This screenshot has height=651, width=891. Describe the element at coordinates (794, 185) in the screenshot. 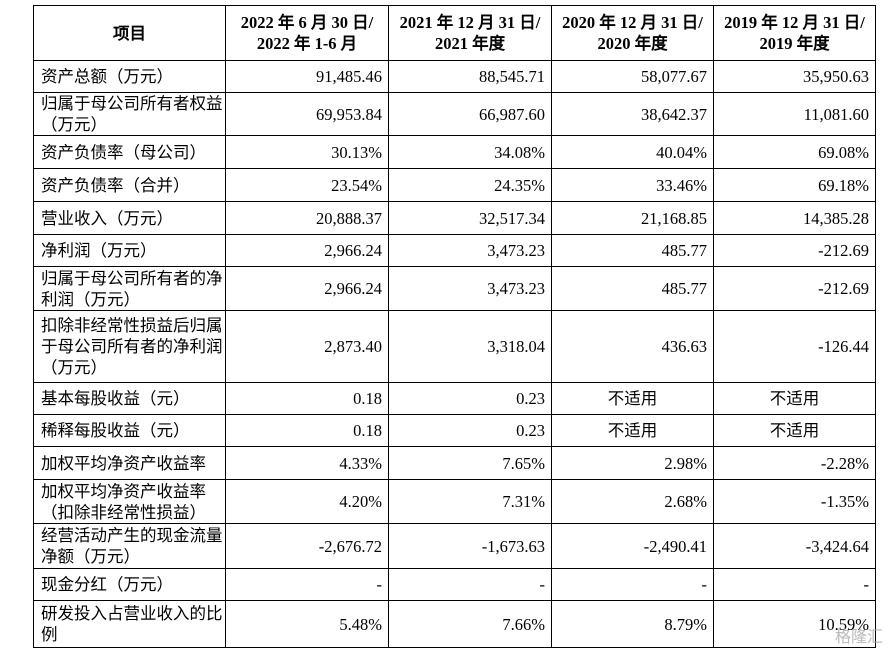

I see `value-cell: 69.18%` at that location.